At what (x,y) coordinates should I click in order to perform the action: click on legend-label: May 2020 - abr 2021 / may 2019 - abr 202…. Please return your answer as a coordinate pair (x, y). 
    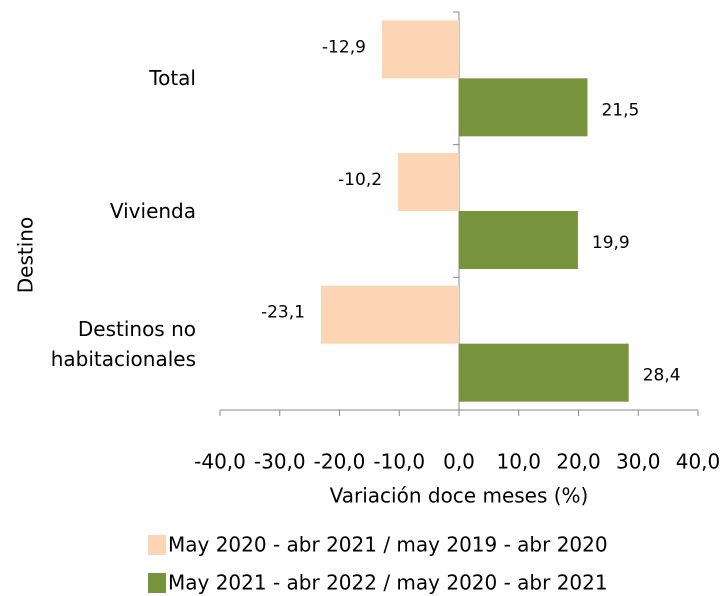
    Looking at the image, I should click on (388, 545).